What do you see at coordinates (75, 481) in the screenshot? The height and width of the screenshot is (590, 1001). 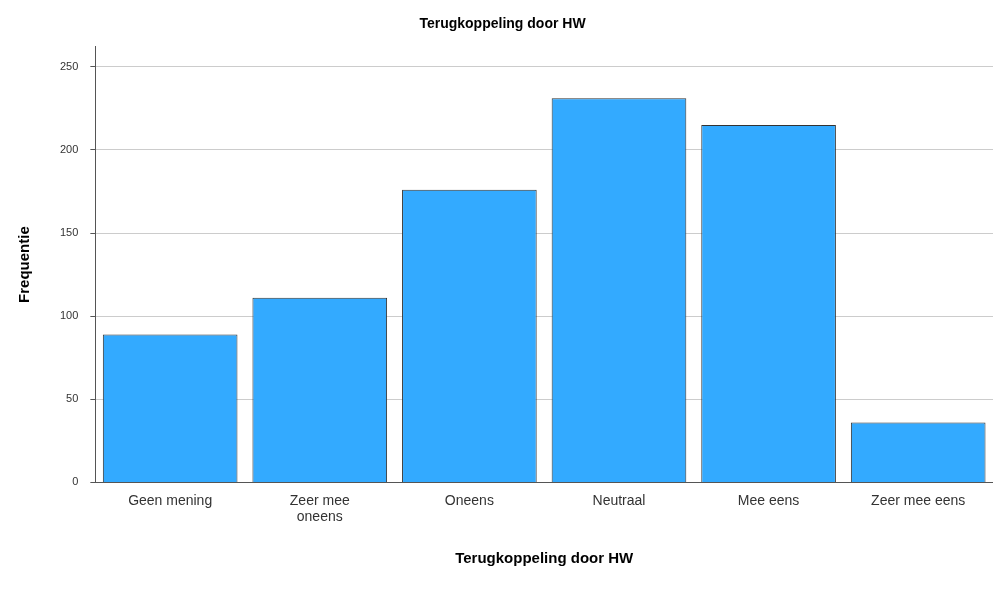 I see `y-tick-label: 0` at bounding box center [75, 481].